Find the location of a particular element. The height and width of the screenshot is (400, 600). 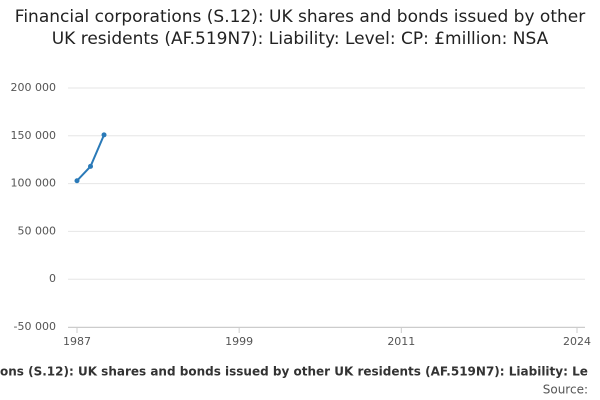

x-tick-label: 1987 is located at coordinates (77, 341).